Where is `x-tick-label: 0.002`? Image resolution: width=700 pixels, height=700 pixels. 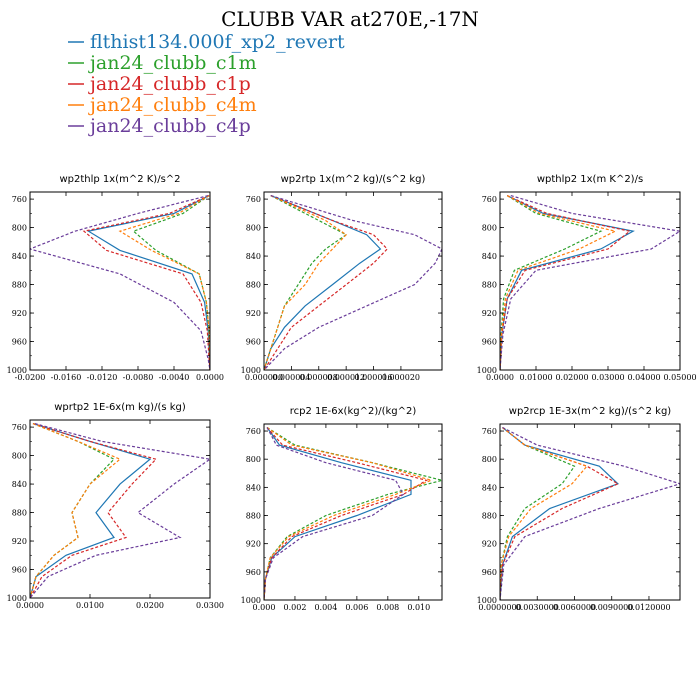 x-tick-label: 0.002 is located at coordinates (295, 607).